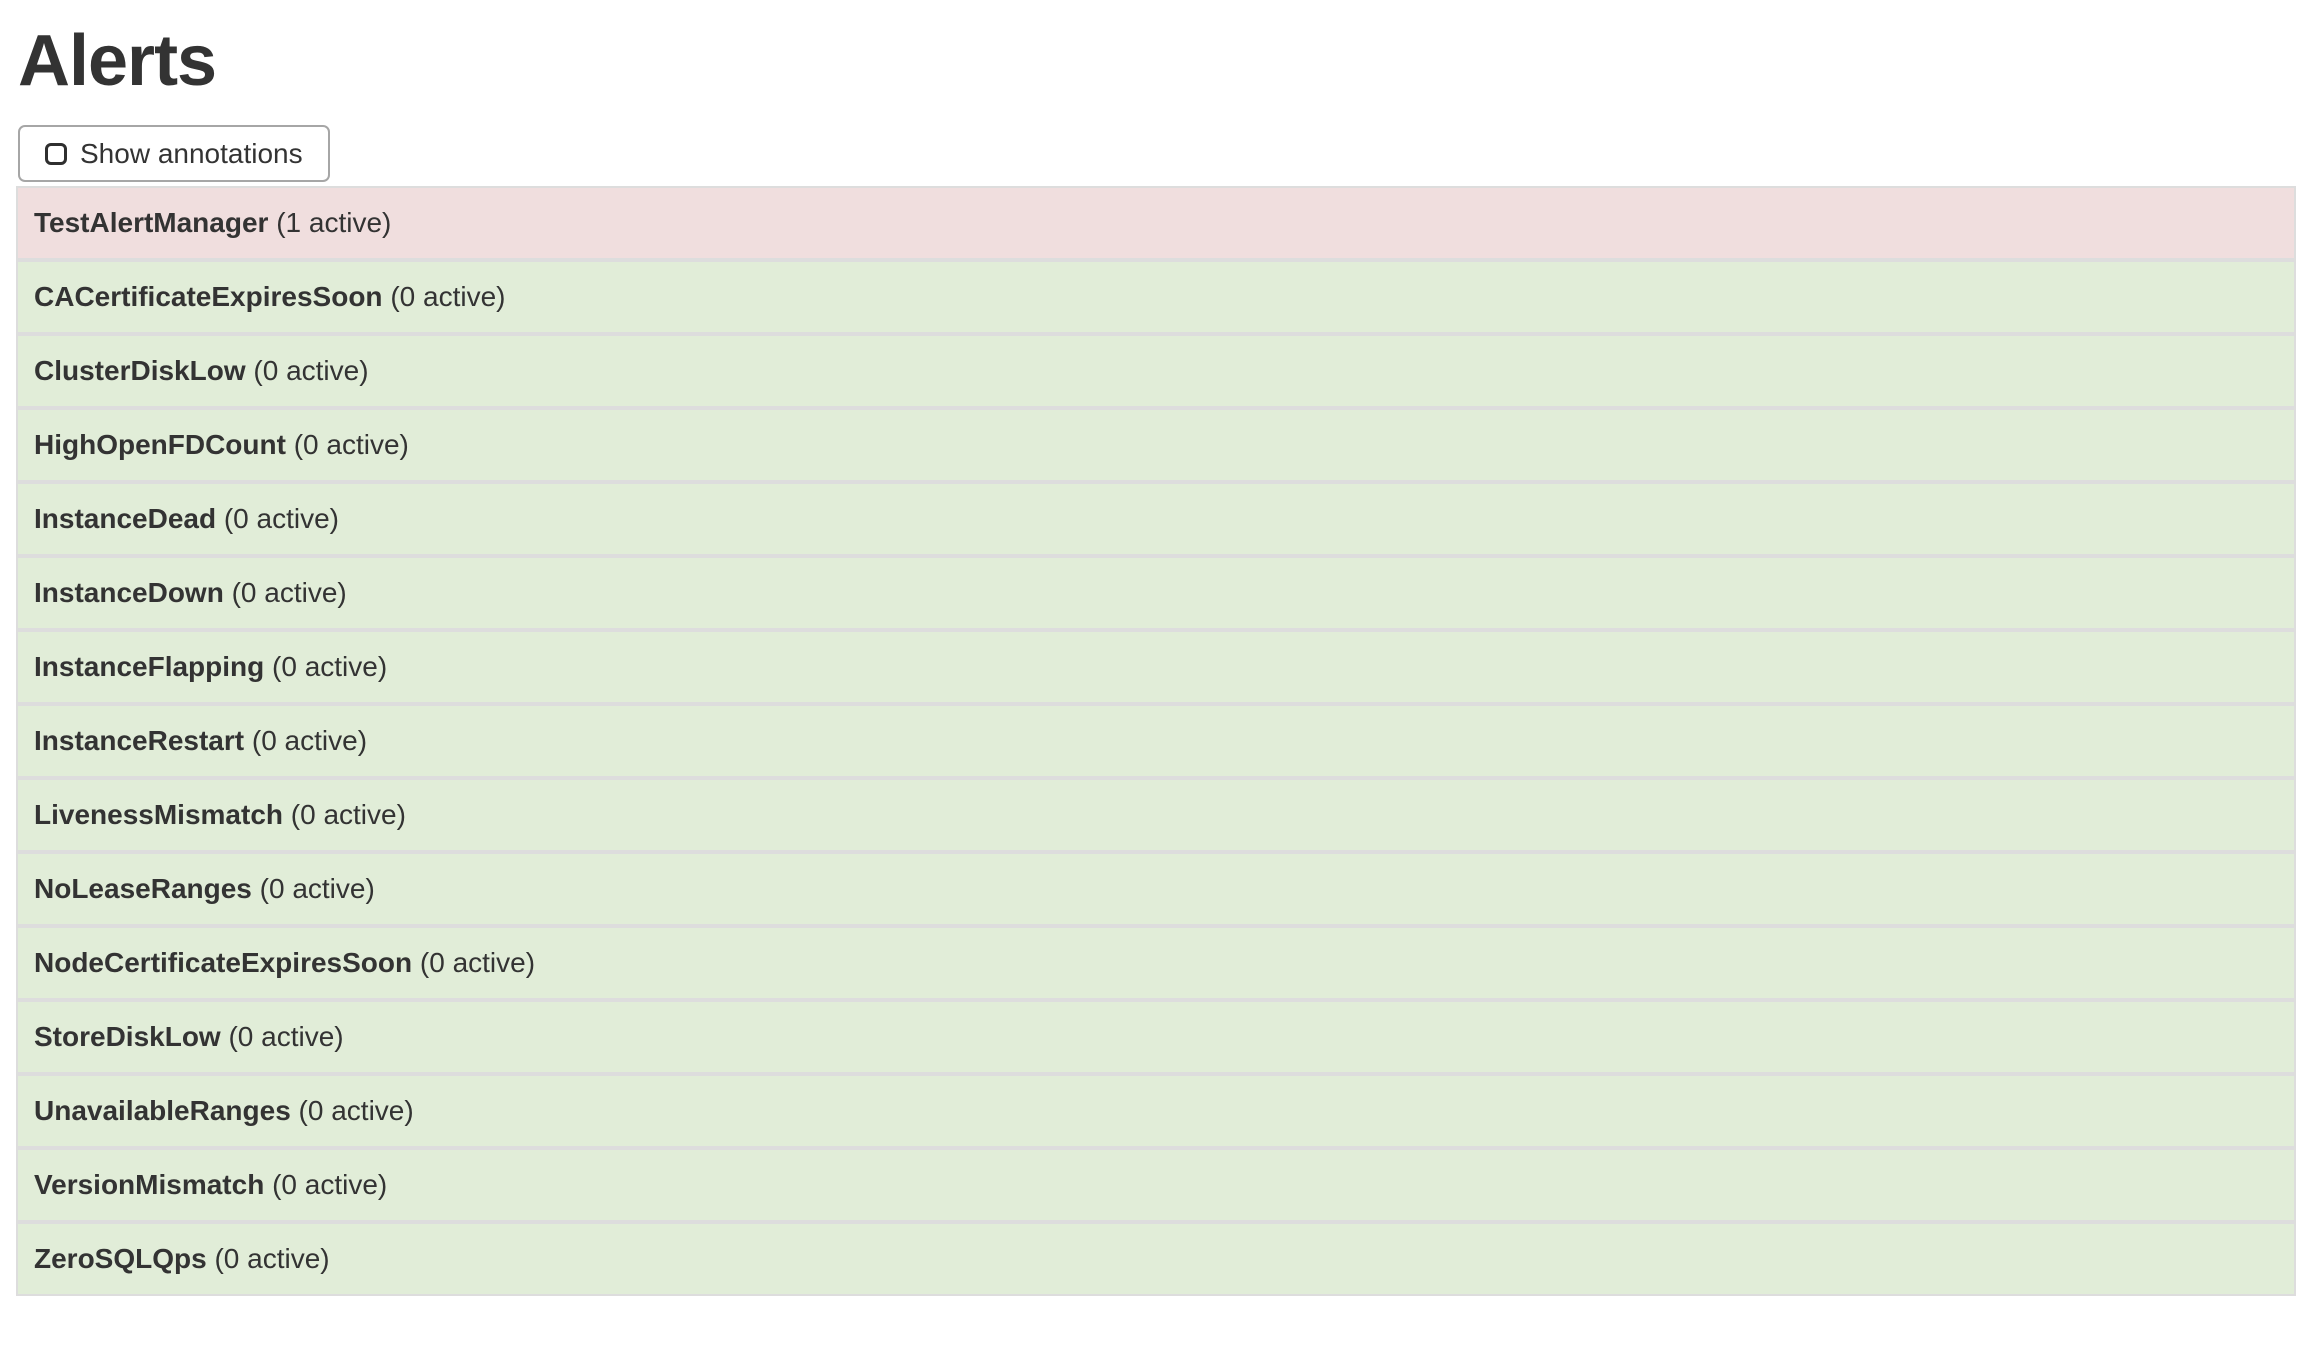 The height and width of the screenshot is (1354, 2312). Describe the element at coordinates (1156, 223) in the screenshot. I see `alert-rule-row: TestAlertManager (1 active)` at that location.